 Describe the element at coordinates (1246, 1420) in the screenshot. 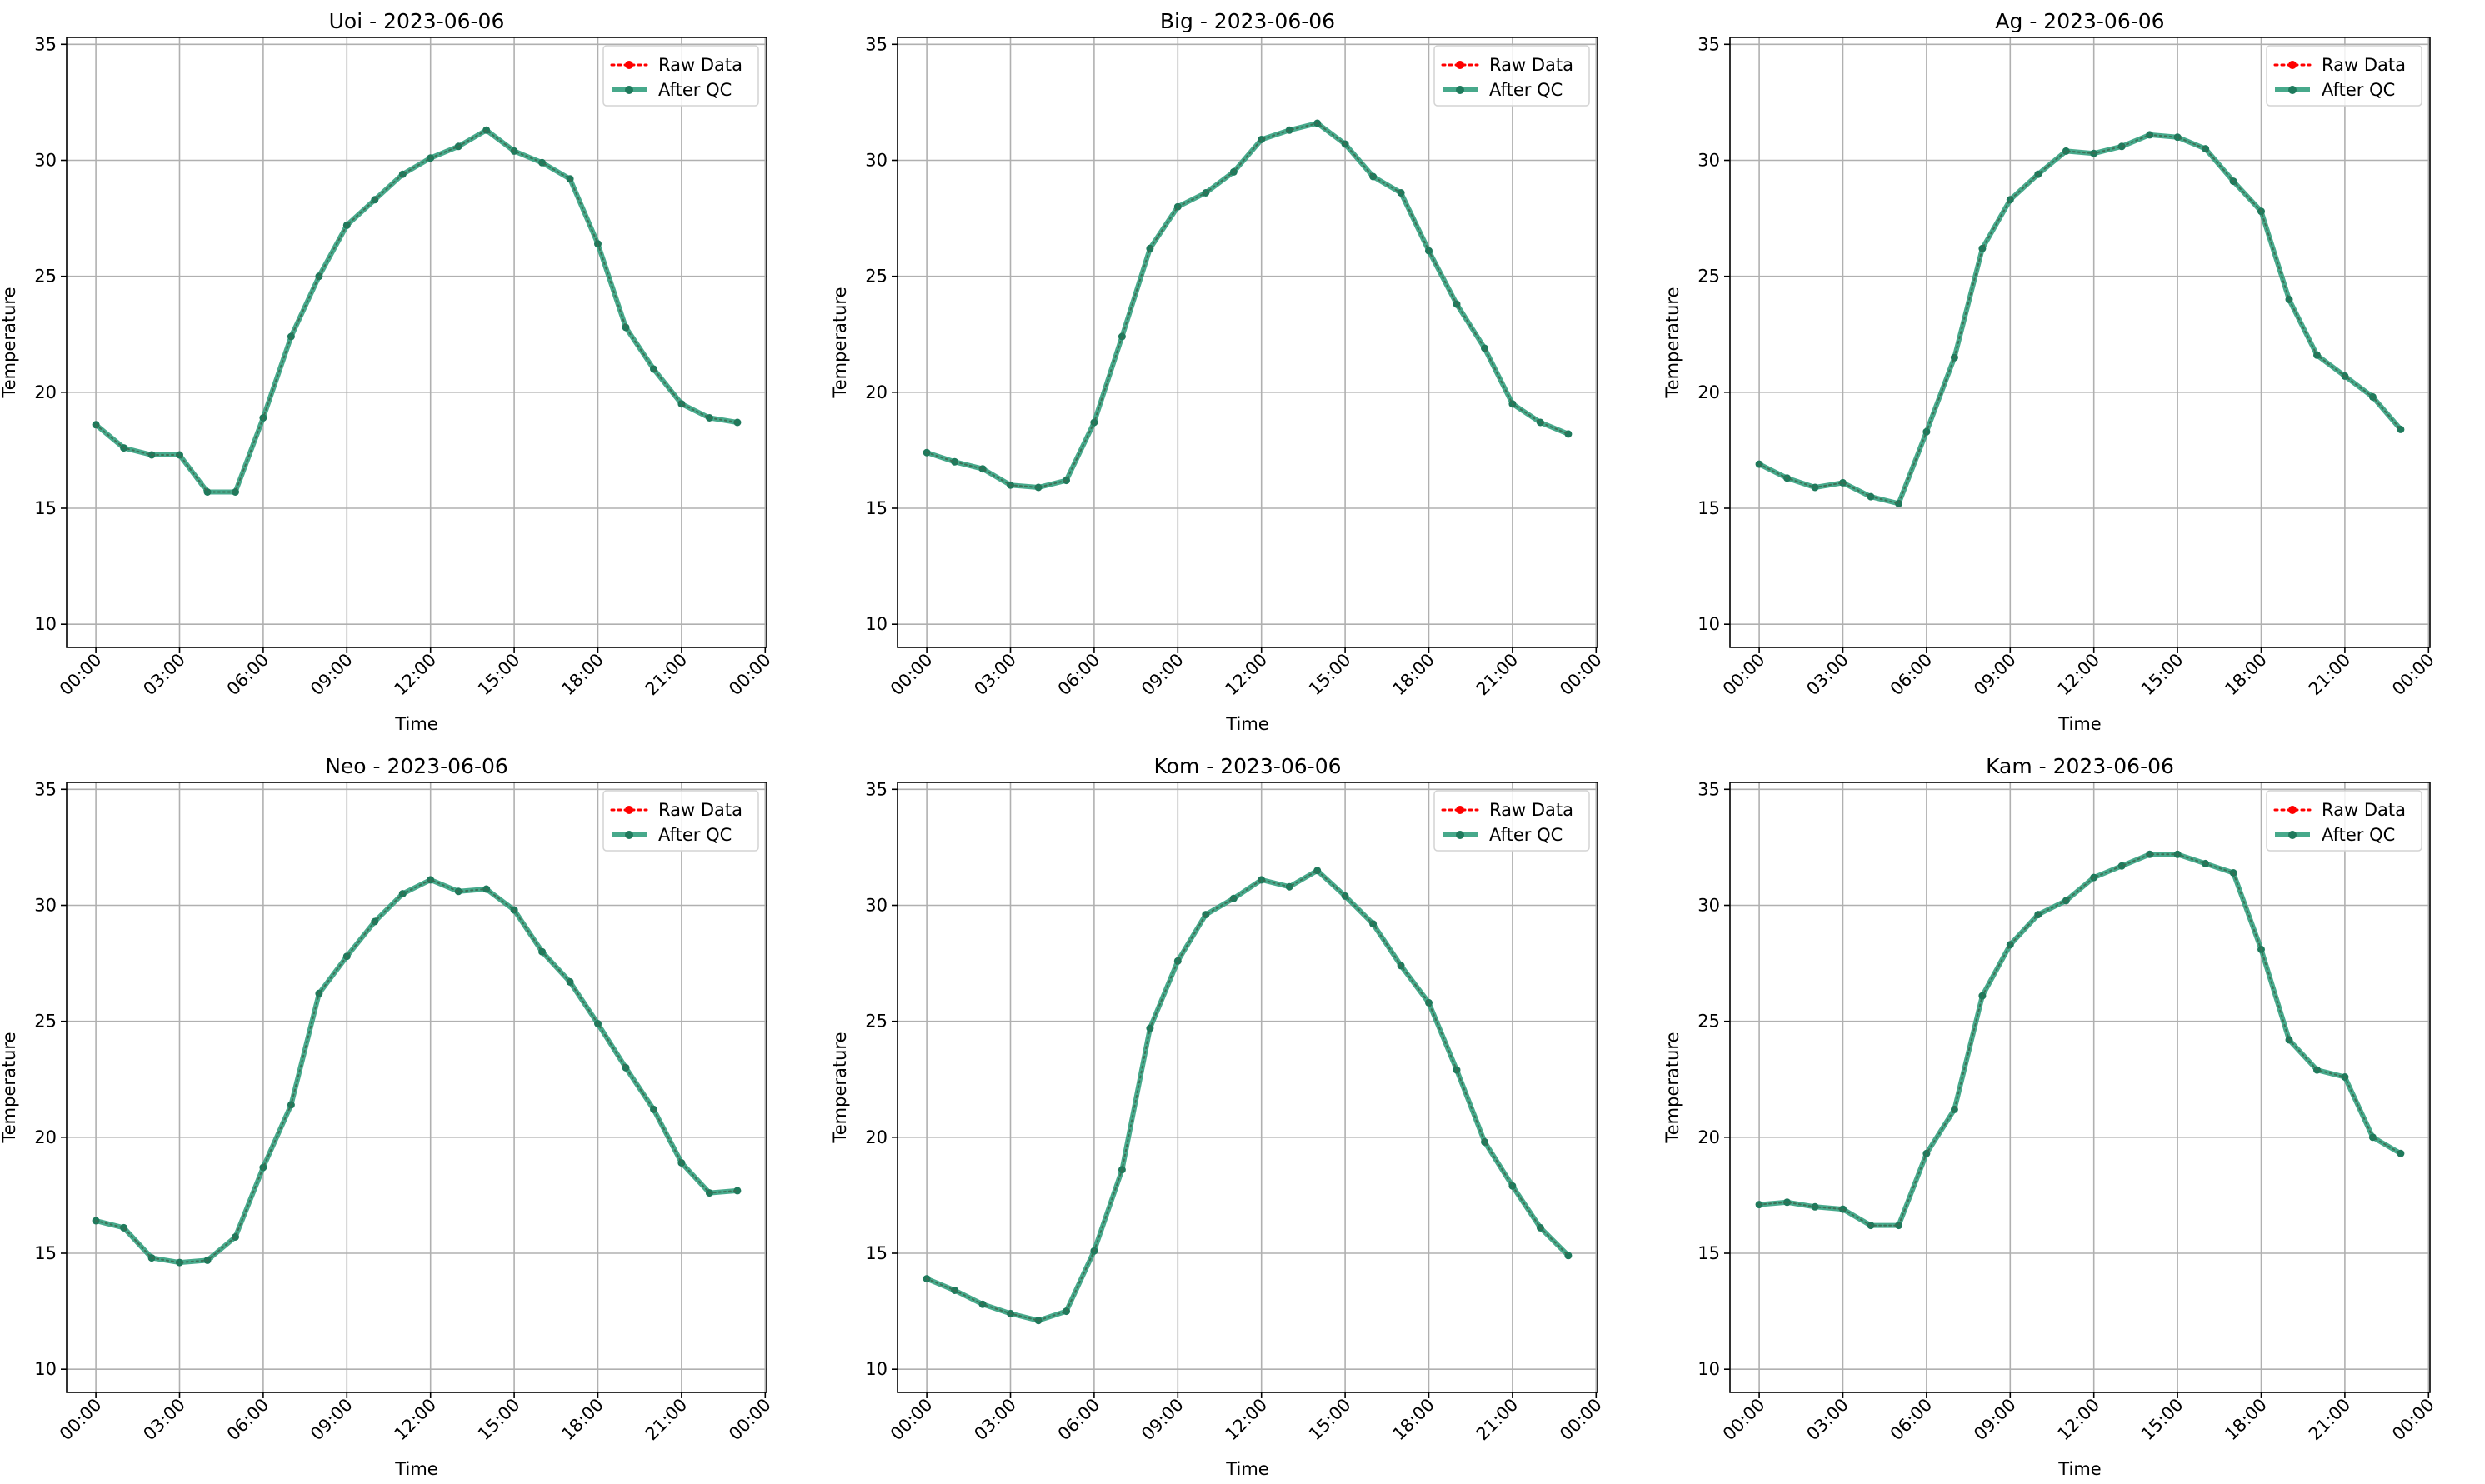

I see `x-tick-label: 12:00` at that location.